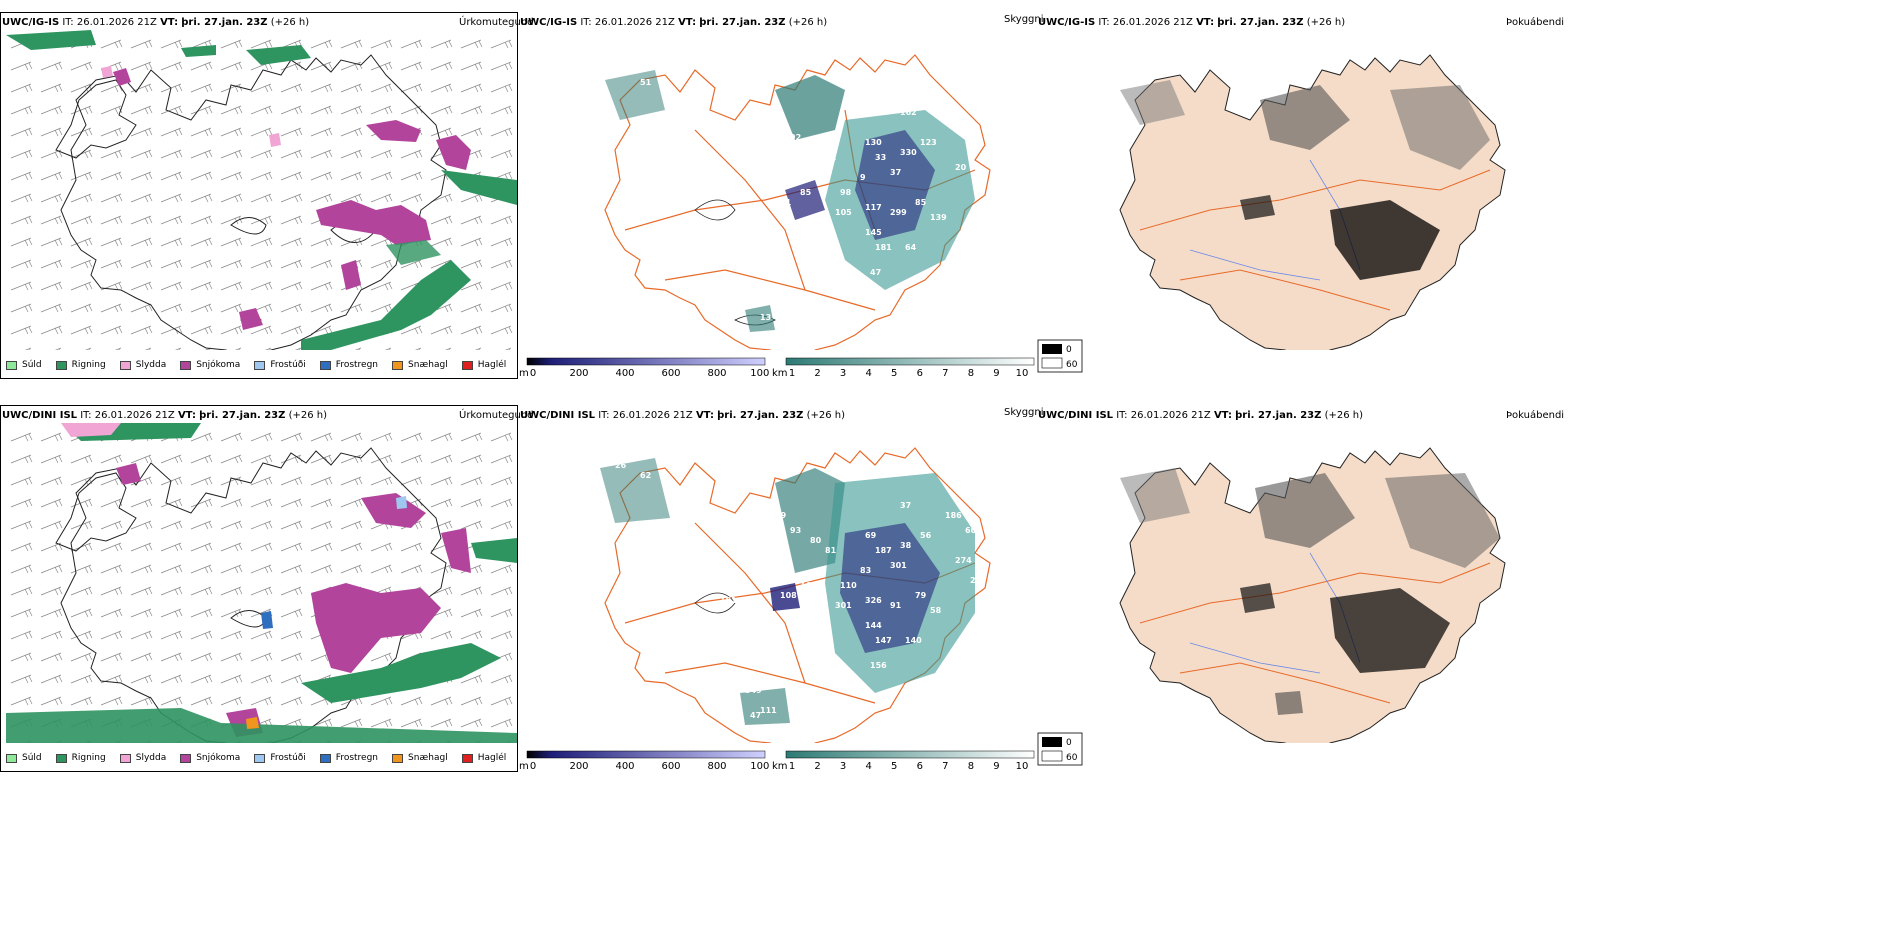 Image resolution: width=1900 pixels, height=950 pixels. Describe the element at coordinates (863, 177) in the screenshot. I see `cloud-base-value: 9` at that location.